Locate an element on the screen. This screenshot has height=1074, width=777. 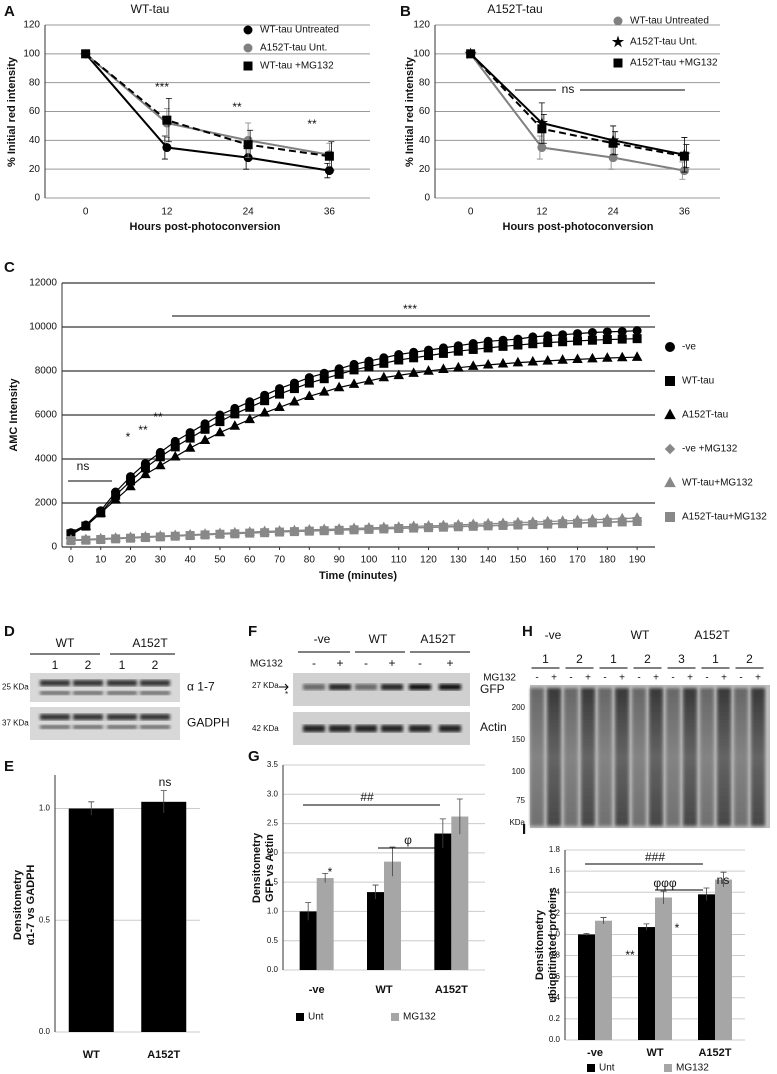
blot-group: WT is located at coordinates (640, 635).